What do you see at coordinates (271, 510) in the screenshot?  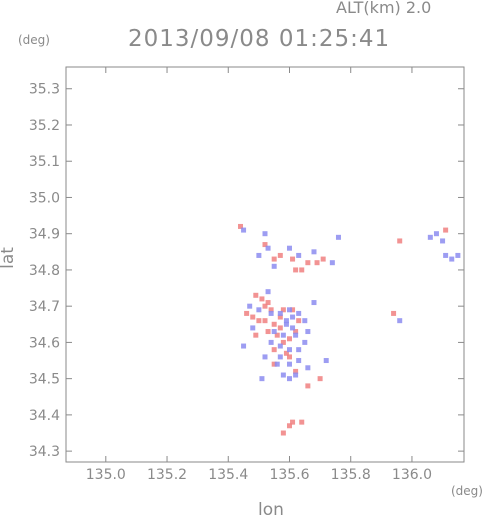 I see `x-axis-label: lon` at bounding box center [271, 510].